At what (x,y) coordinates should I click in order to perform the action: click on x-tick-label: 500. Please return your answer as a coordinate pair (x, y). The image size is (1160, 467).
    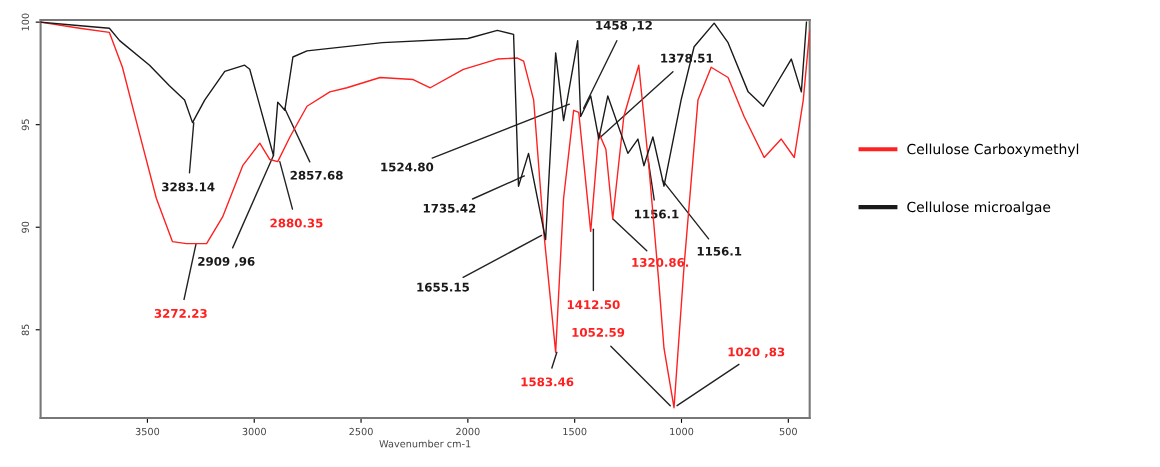
    Looking at the image, I should click on (788, 431).